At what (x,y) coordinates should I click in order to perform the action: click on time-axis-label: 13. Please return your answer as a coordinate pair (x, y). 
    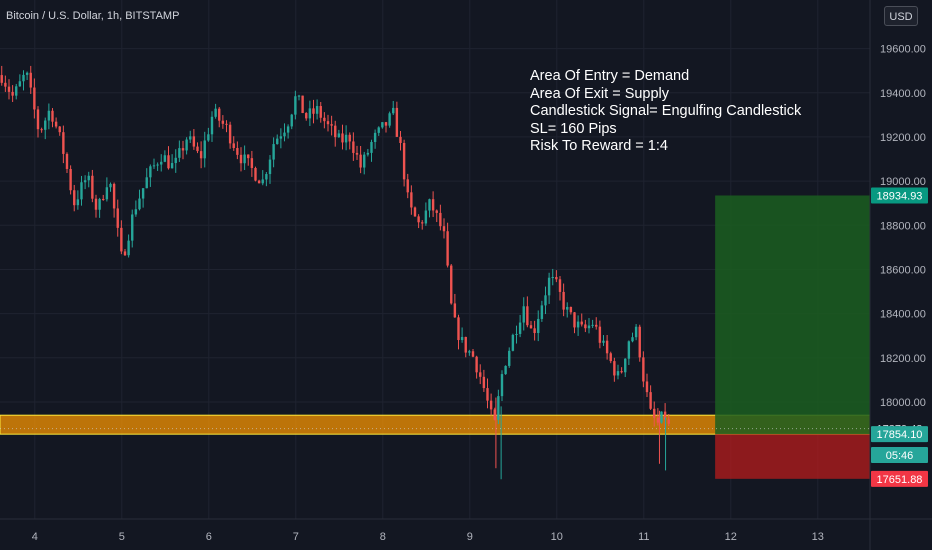
    Looking at the image, I should click on (818, 537).